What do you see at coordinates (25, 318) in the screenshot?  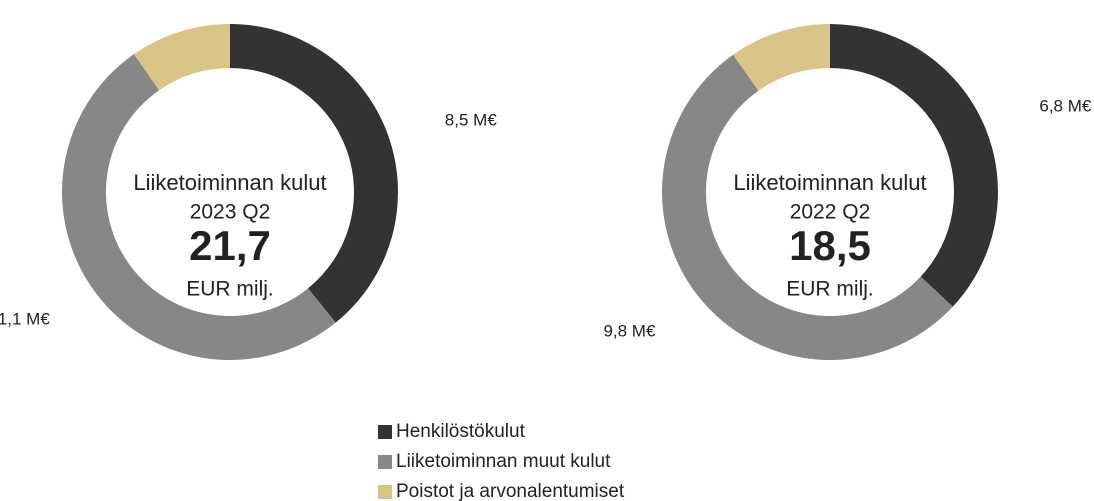 I see `value-label: 11,1 M€` at bounding box center [25, 318].